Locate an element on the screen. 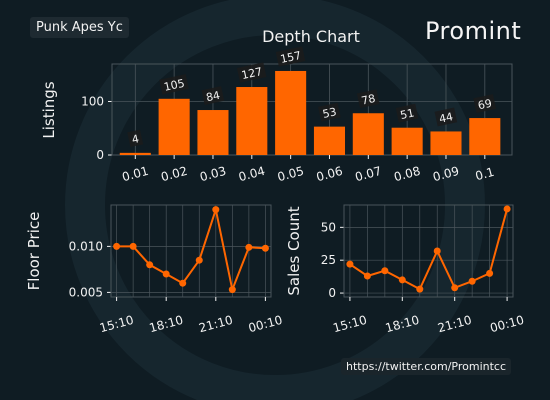 Image resolution: width=550 pixels, height=400 pixels. bar-value-label: 69 is located at coordinates (485, 103).